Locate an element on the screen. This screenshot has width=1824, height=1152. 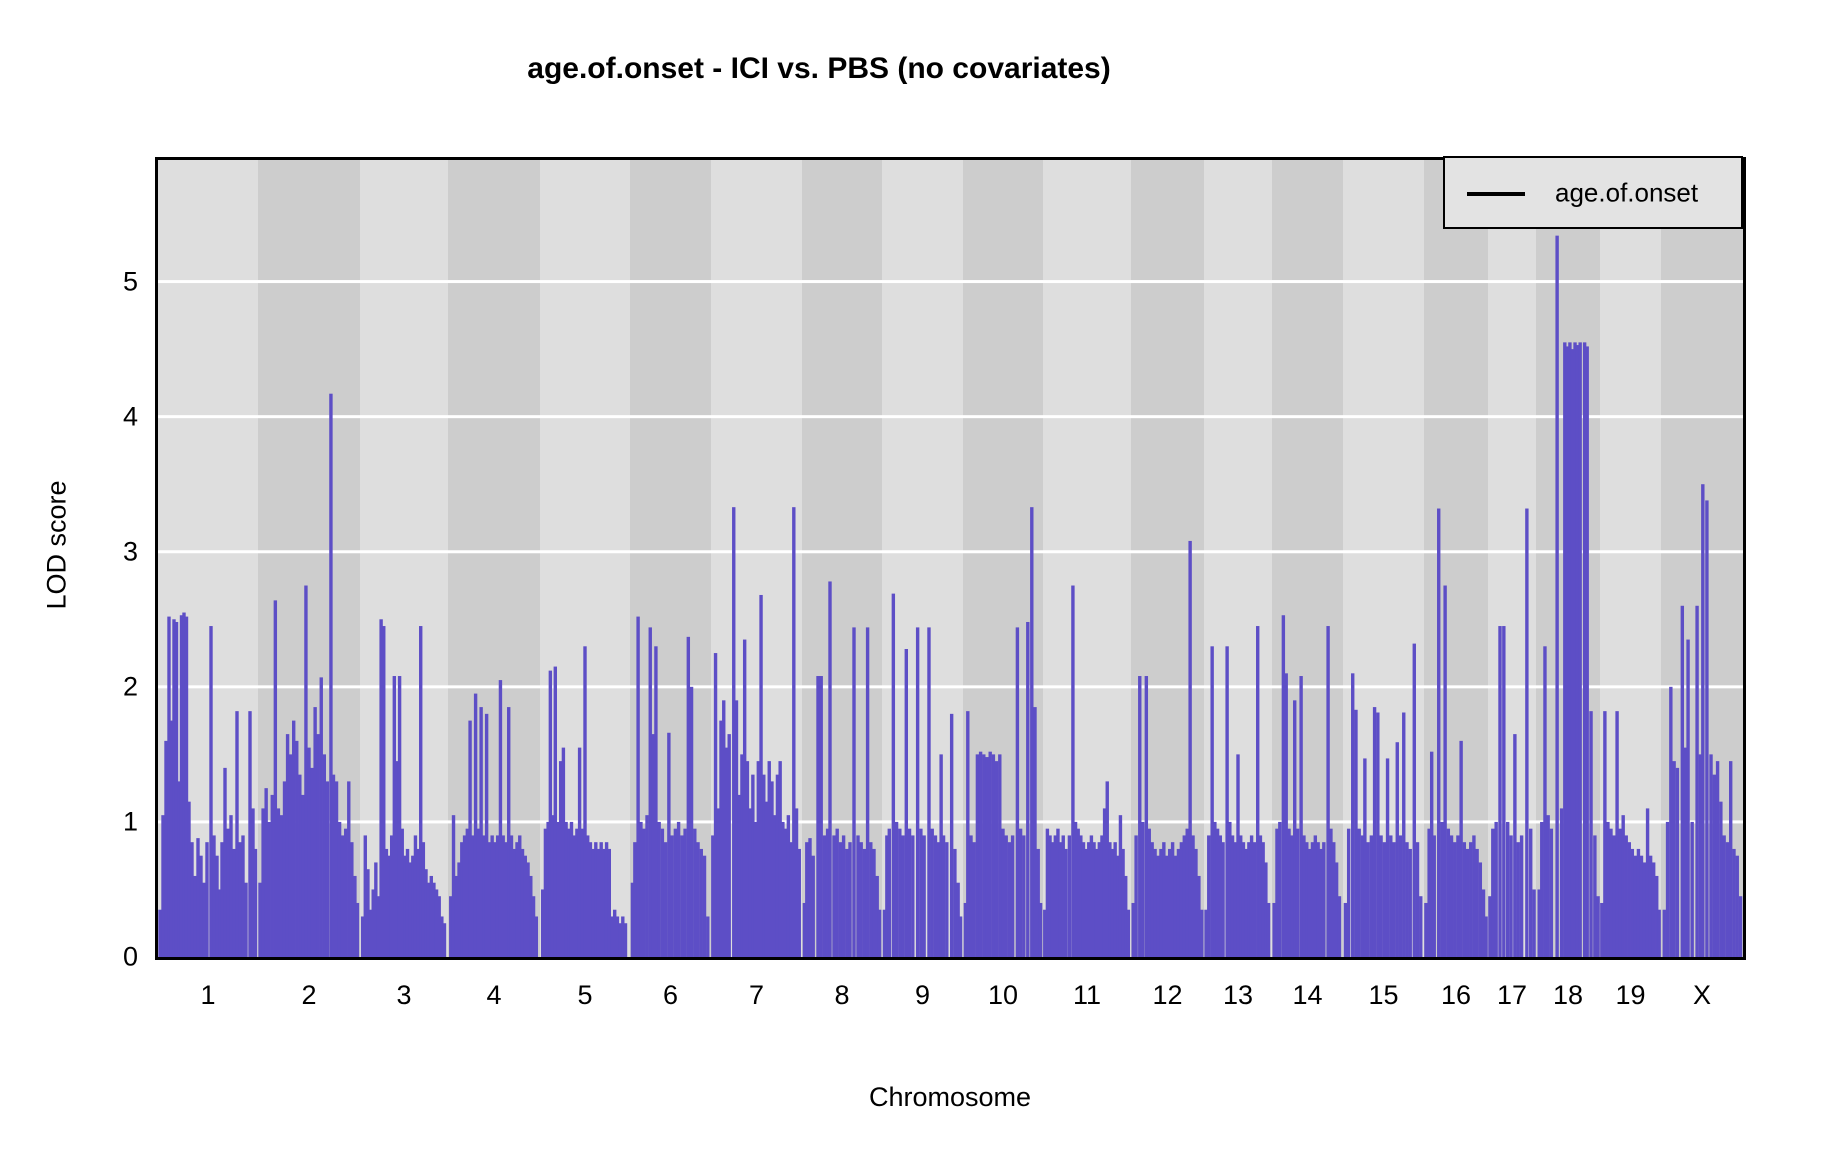
x-tick-label: 5 is located at coordinates (585, 995).